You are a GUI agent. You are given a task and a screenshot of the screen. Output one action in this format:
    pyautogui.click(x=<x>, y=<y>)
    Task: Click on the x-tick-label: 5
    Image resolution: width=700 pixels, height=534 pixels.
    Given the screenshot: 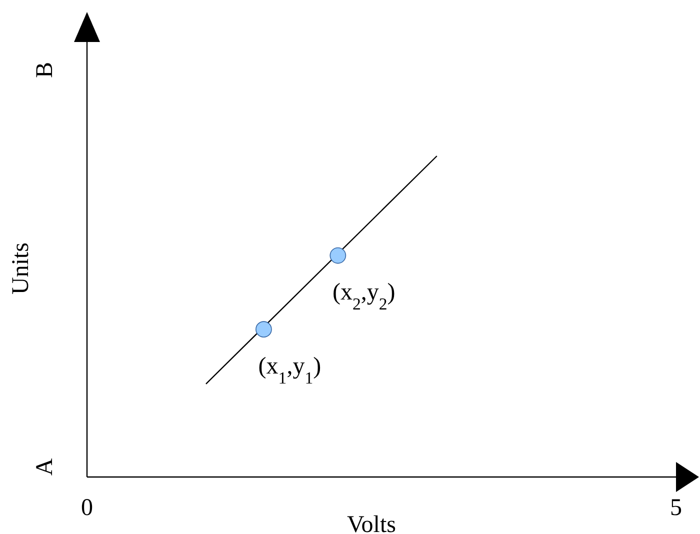 What is the action you would take?
    pyautogui.click(x=676, y=508)
    